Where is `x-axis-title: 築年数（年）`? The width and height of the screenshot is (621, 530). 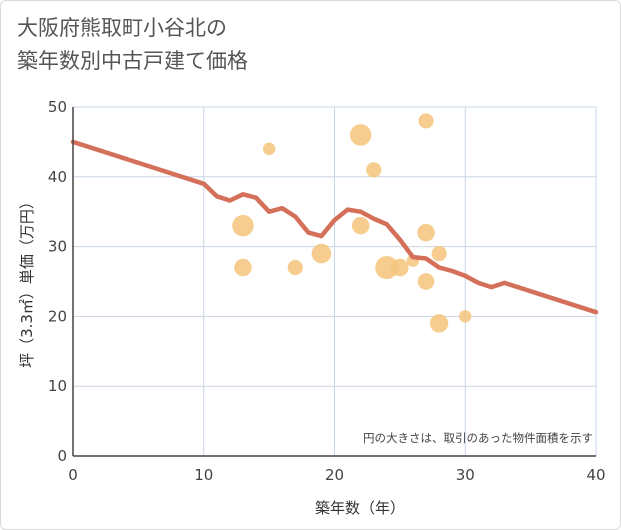
x-axis-title: 築年数（年） is located at coordinates (360, 508).